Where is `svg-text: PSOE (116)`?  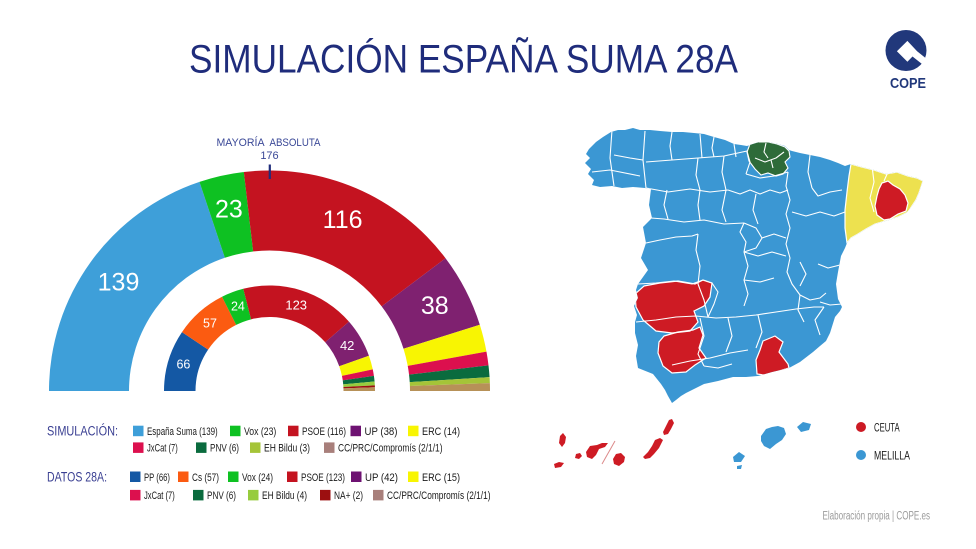 svg-text: PSOE (116) is located at coordinates (324, 432).